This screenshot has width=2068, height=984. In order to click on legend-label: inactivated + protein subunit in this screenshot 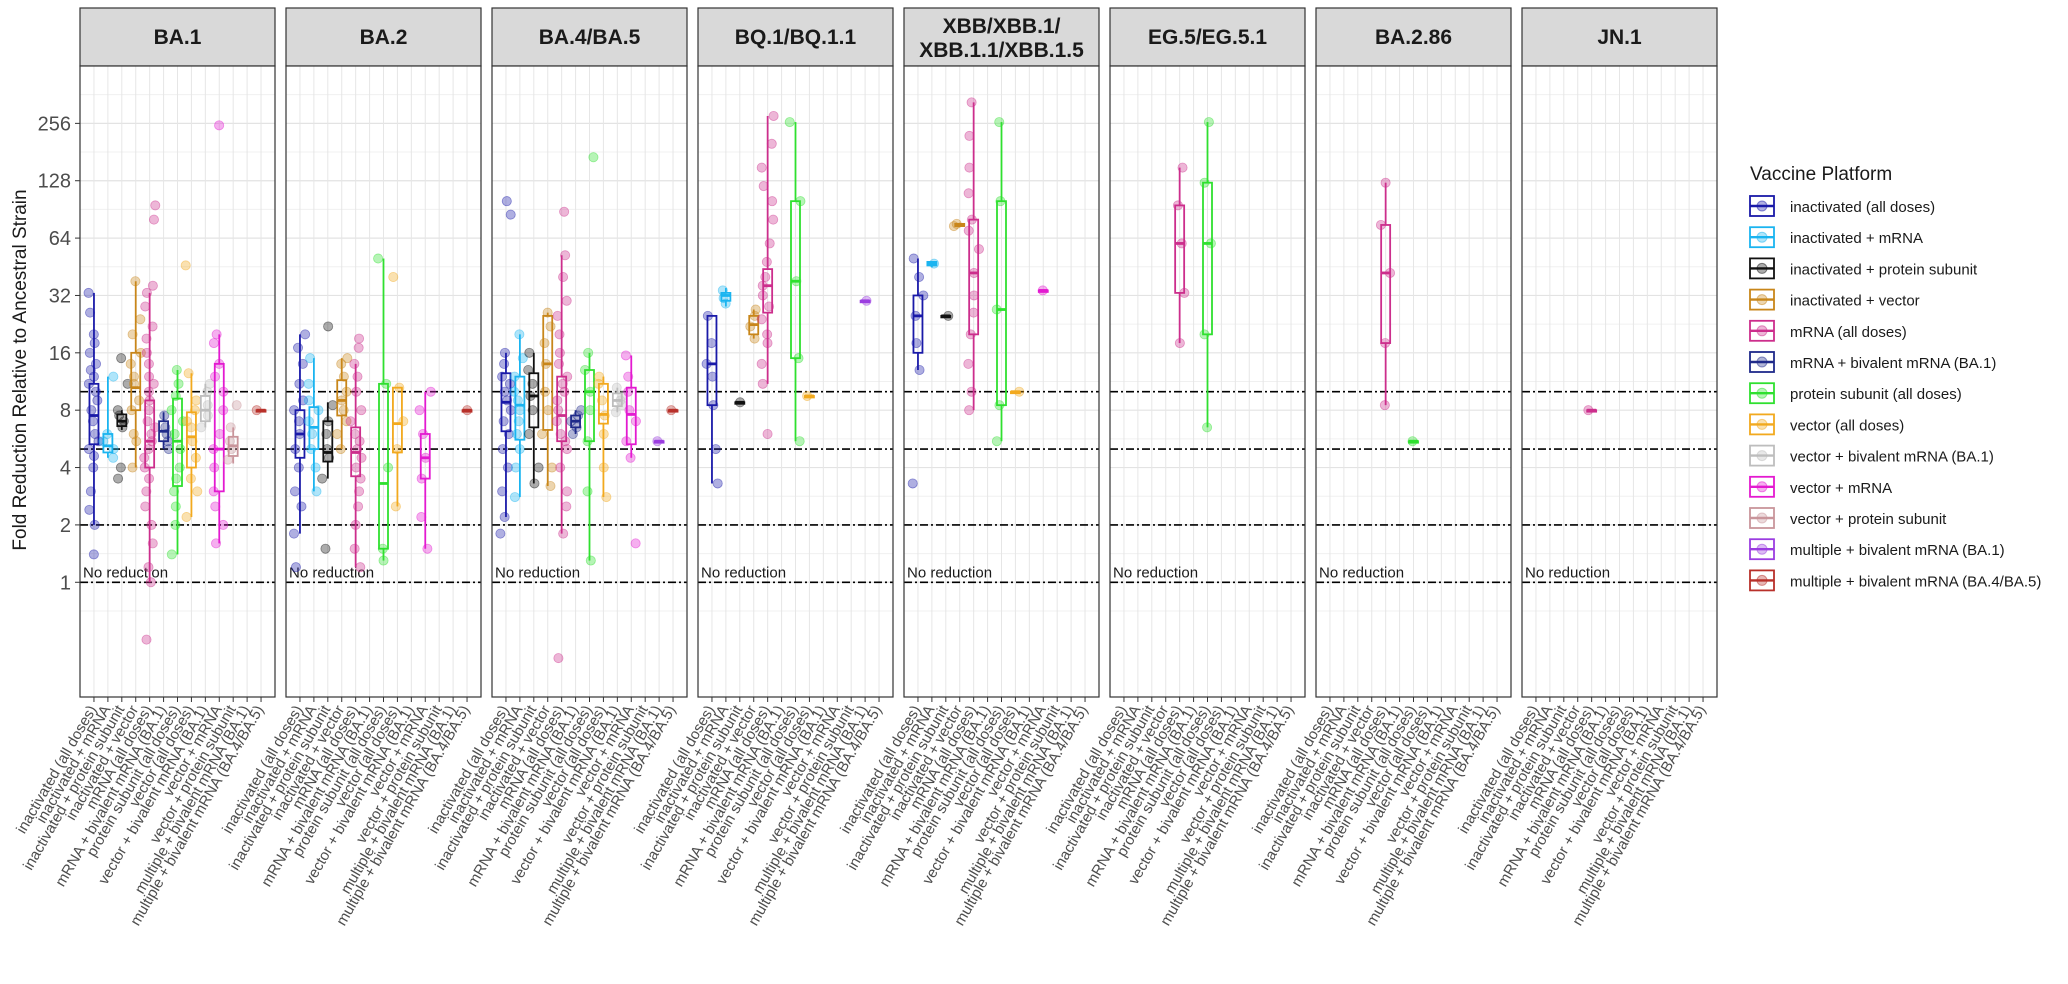, I will do `click(1884, 269)`.